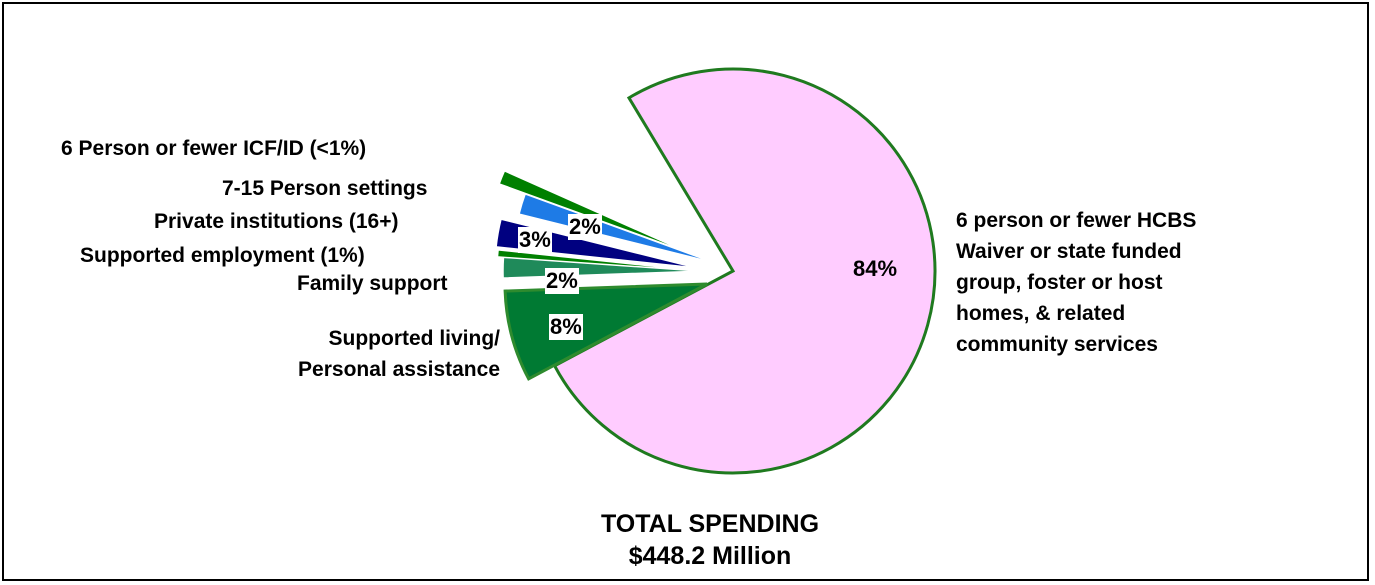 The width and height of the screenshot is (1375, 585). What do you see at coordinates (1057, 344) in the screenshot?
I see `label-hcbs-line-5: community services` at bounding box center [1057, 344].